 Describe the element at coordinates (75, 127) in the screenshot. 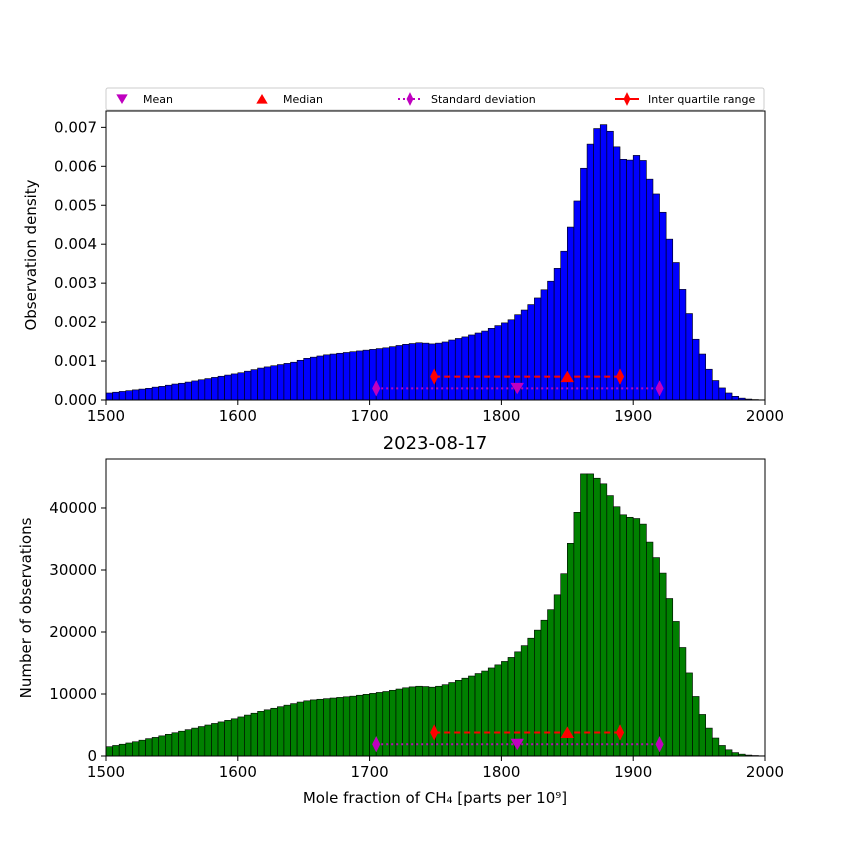

I see `upper-y-tick-label: 0.007` at that location.